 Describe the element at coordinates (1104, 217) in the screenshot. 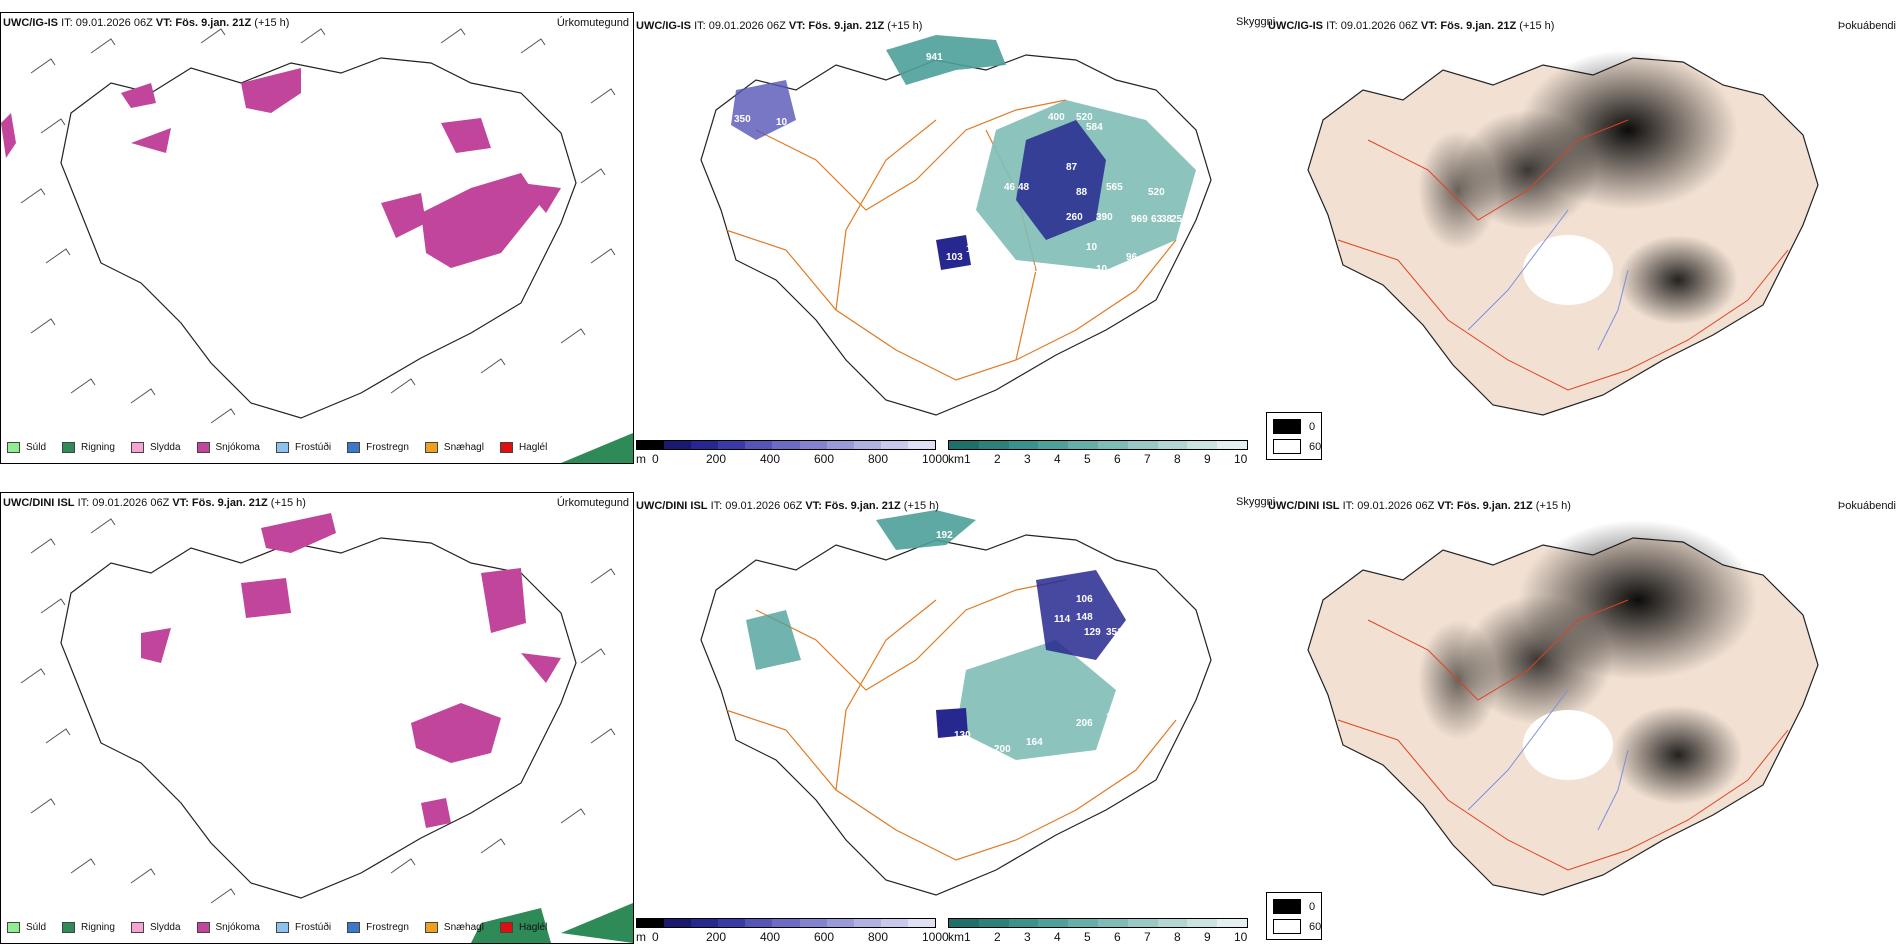

I see `height-label: 390` at that location.